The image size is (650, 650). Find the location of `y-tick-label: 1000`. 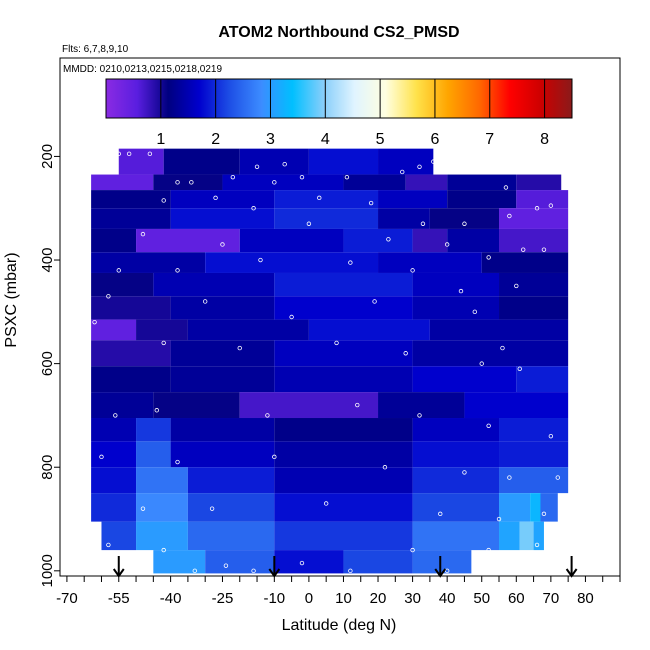

y-tick-label: 1000 is located at coordinates (47, 570).